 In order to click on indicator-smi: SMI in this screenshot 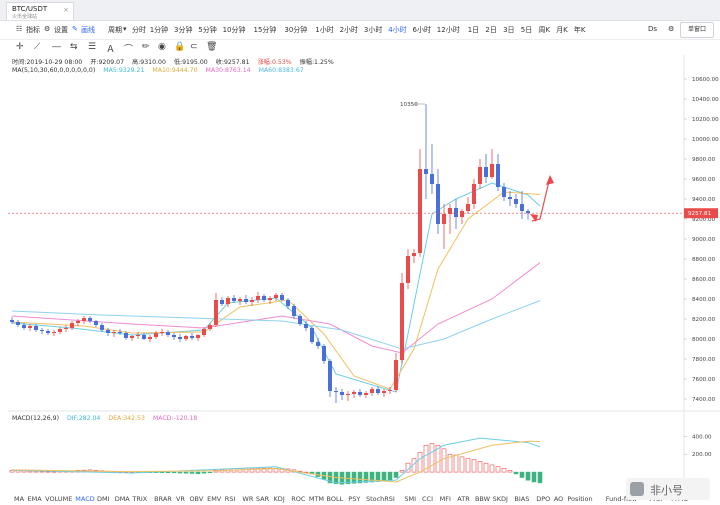, I will do `click(410, 499)`.